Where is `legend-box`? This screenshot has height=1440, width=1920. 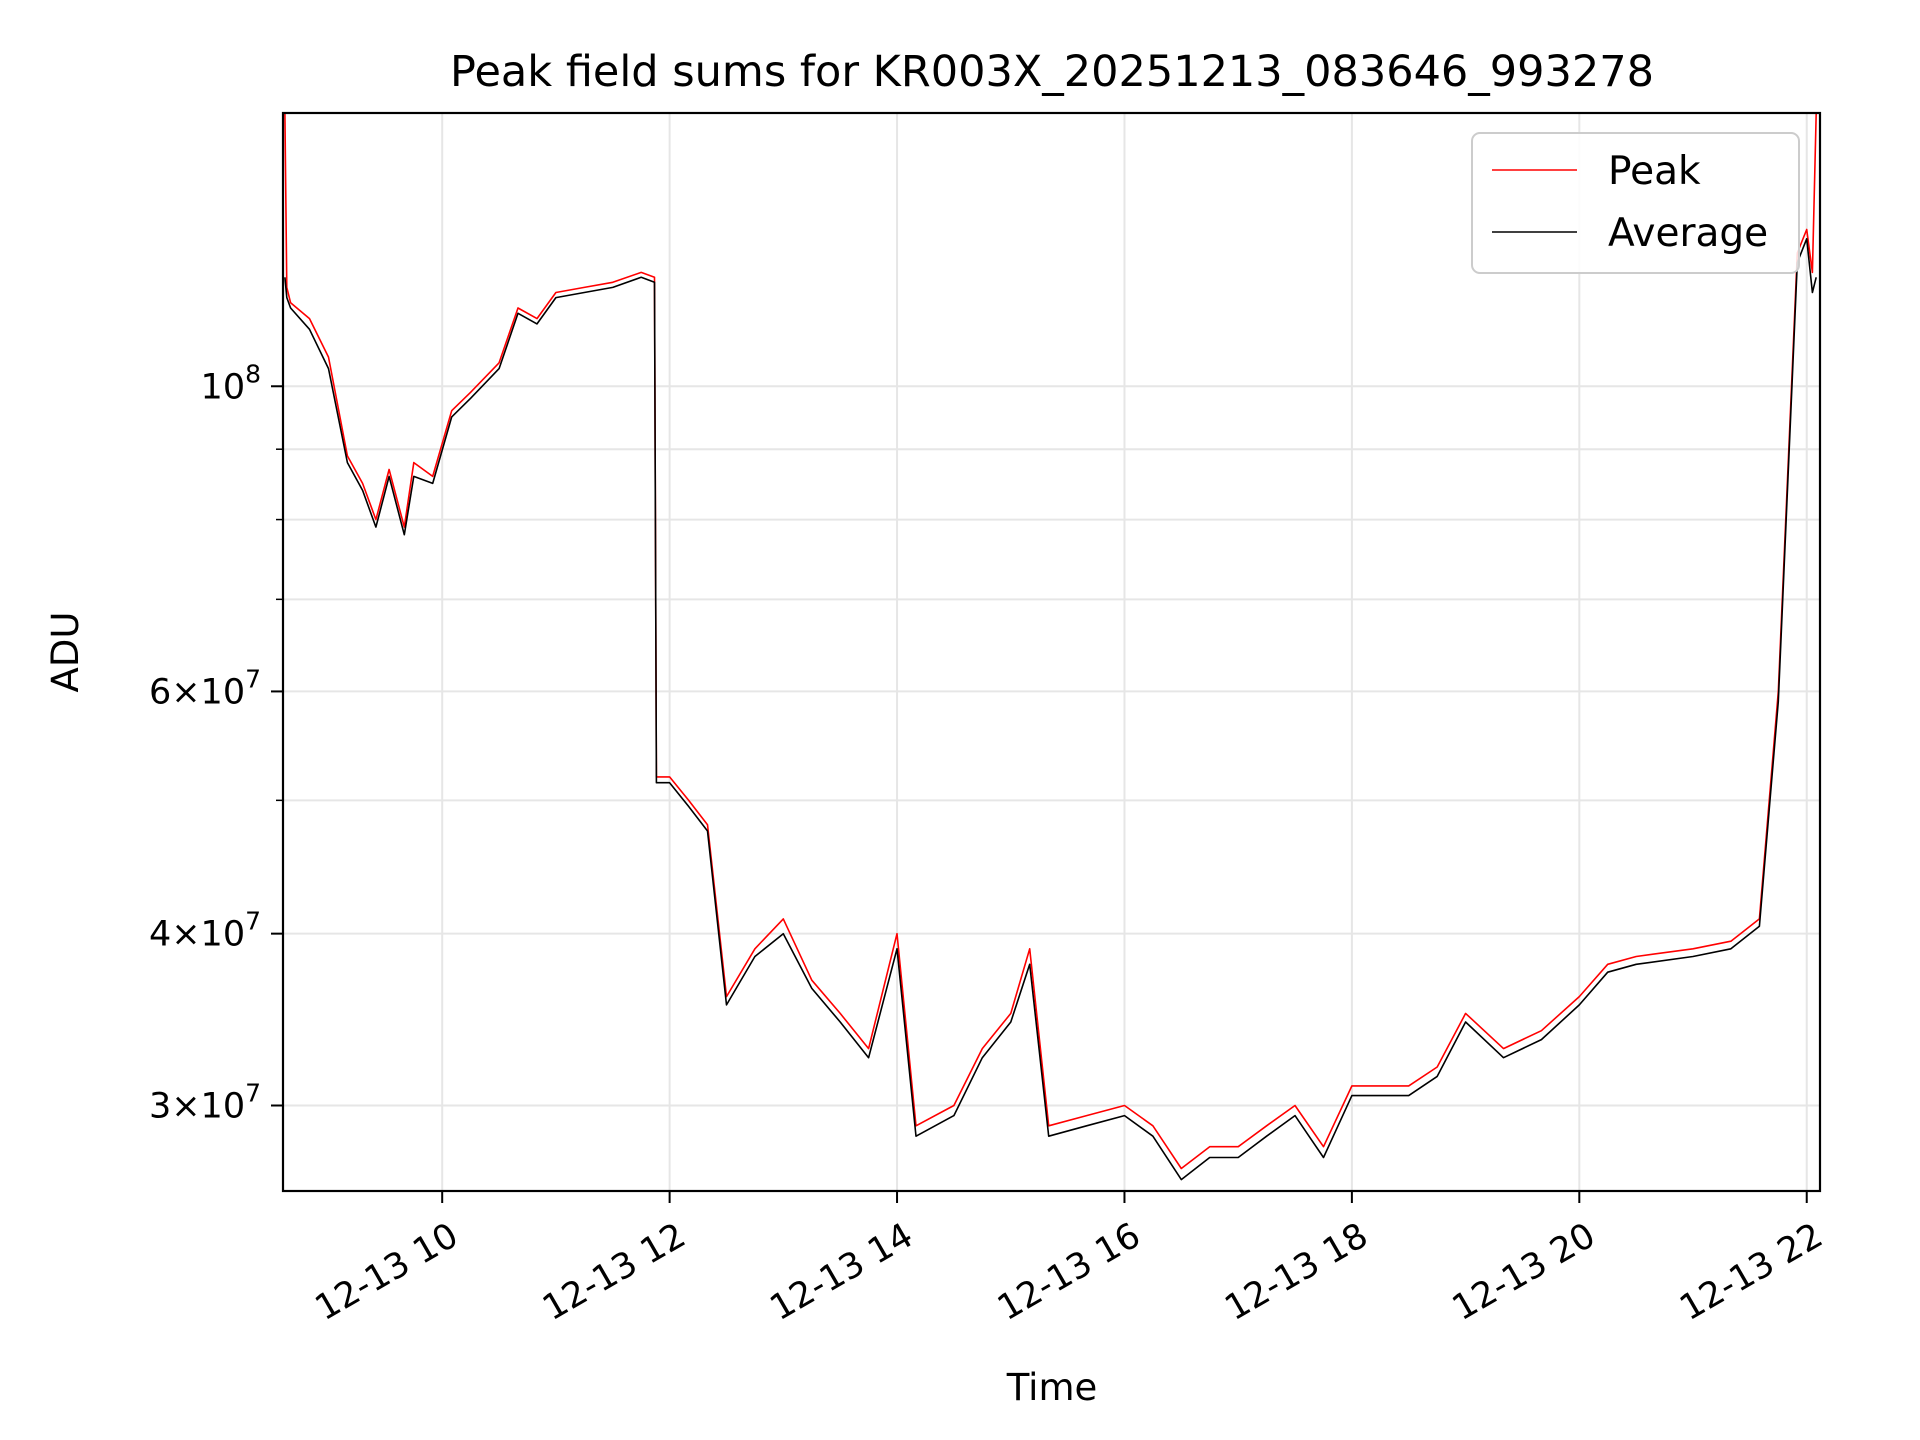
legend-box is located at coordinates (1635, 203).